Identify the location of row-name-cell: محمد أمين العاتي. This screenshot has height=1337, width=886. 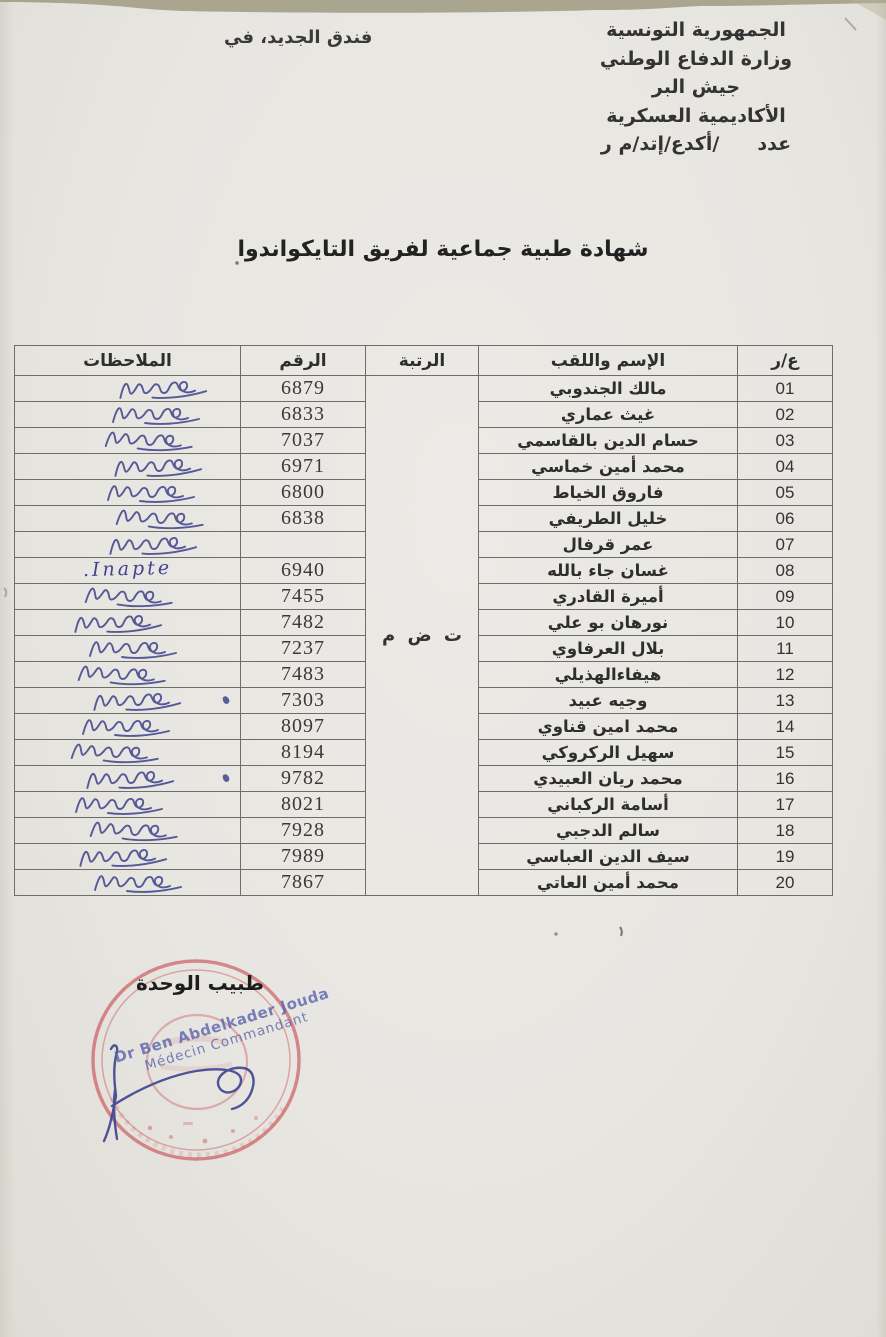
(608, 882).